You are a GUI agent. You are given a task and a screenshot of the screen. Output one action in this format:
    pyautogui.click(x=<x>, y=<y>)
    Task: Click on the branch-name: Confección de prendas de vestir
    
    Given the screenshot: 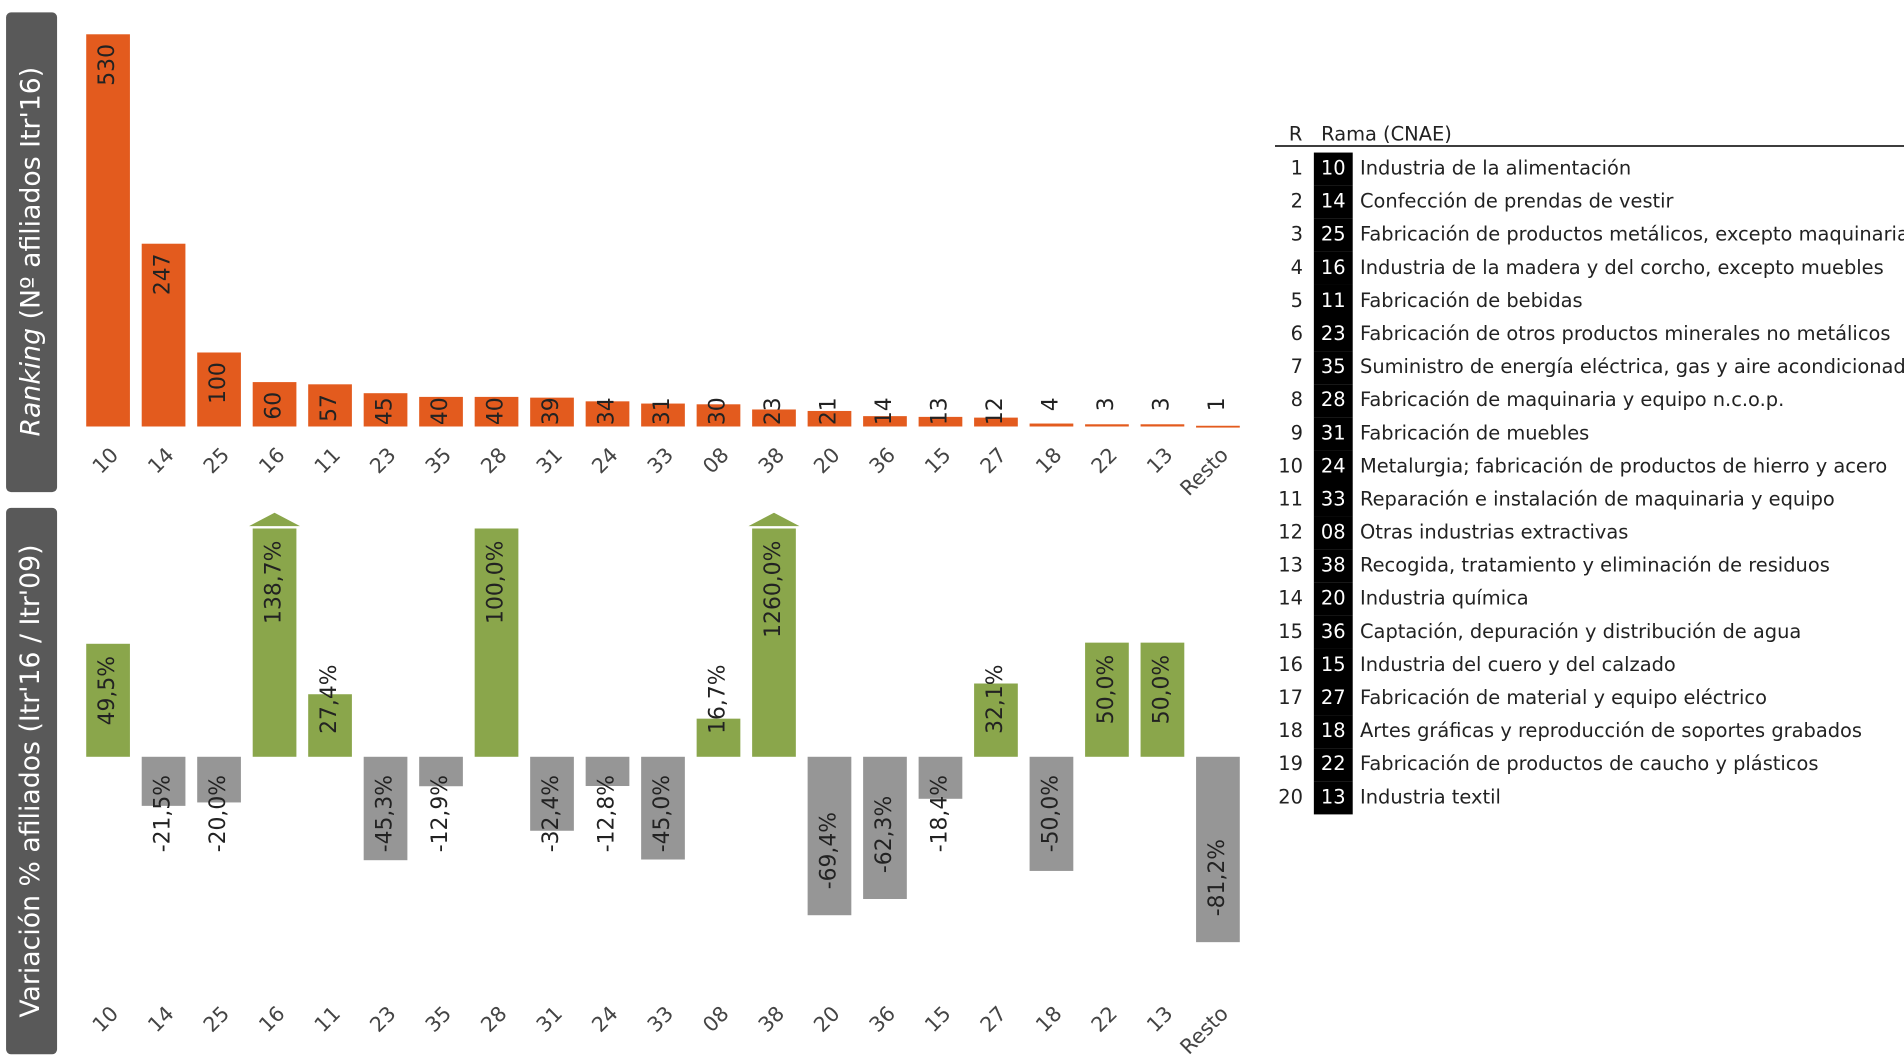 What is the action you would take?
    pyautogui.click(x=1517, y=201)
    